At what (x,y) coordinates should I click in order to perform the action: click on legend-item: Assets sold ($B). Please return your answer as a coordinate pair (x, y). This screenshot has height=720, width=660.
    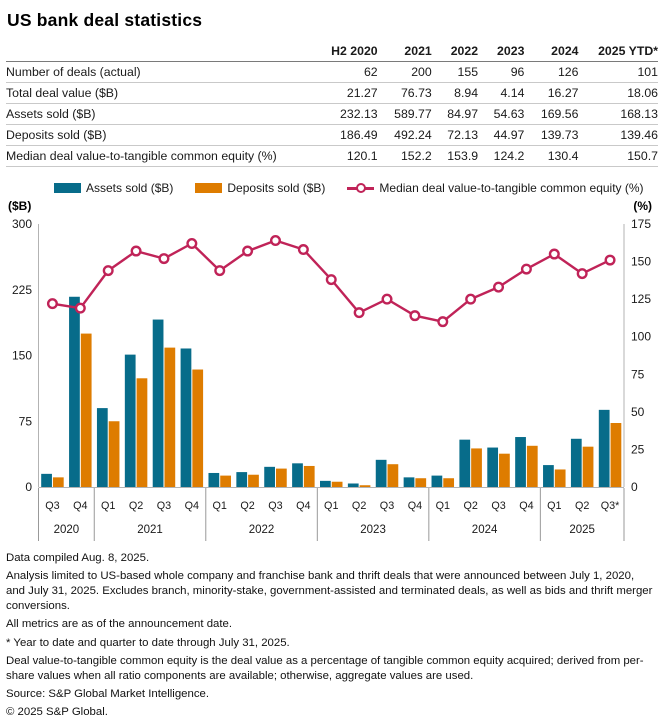
    Looking at the image, I should click on (113, 188).